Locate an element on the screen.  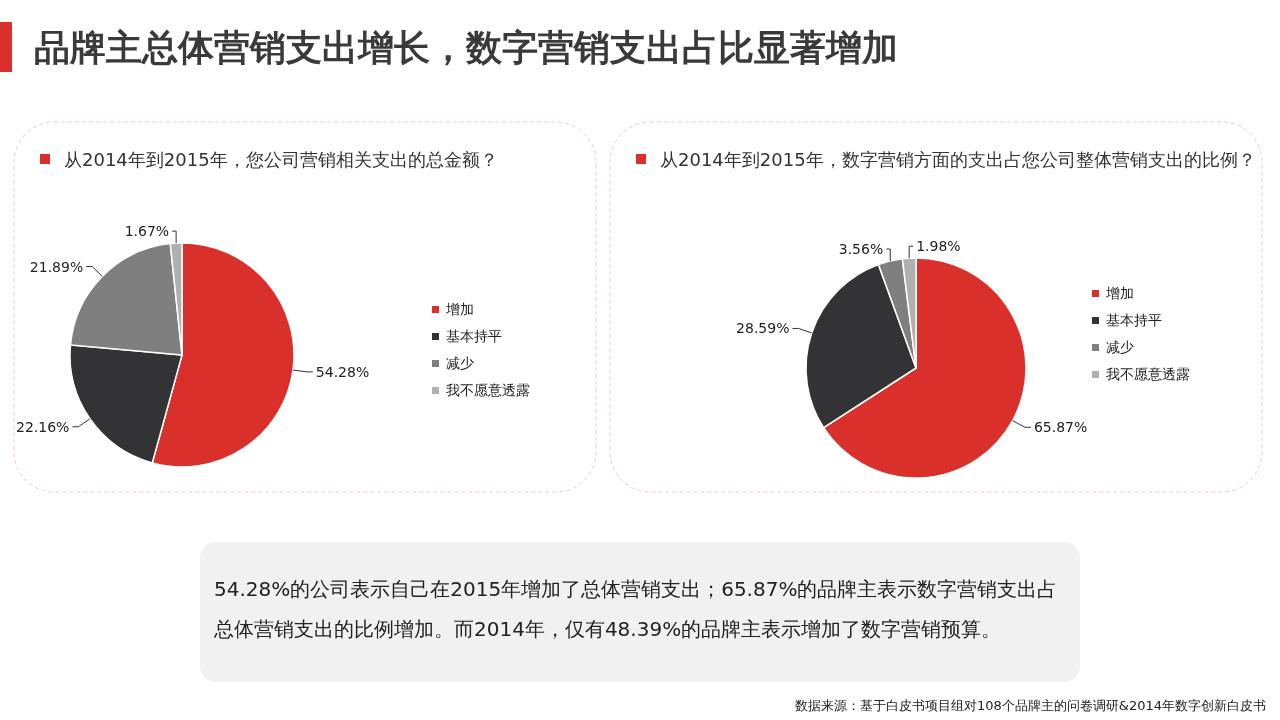
data-label: 22.16% is located at coordinates (43, 426).